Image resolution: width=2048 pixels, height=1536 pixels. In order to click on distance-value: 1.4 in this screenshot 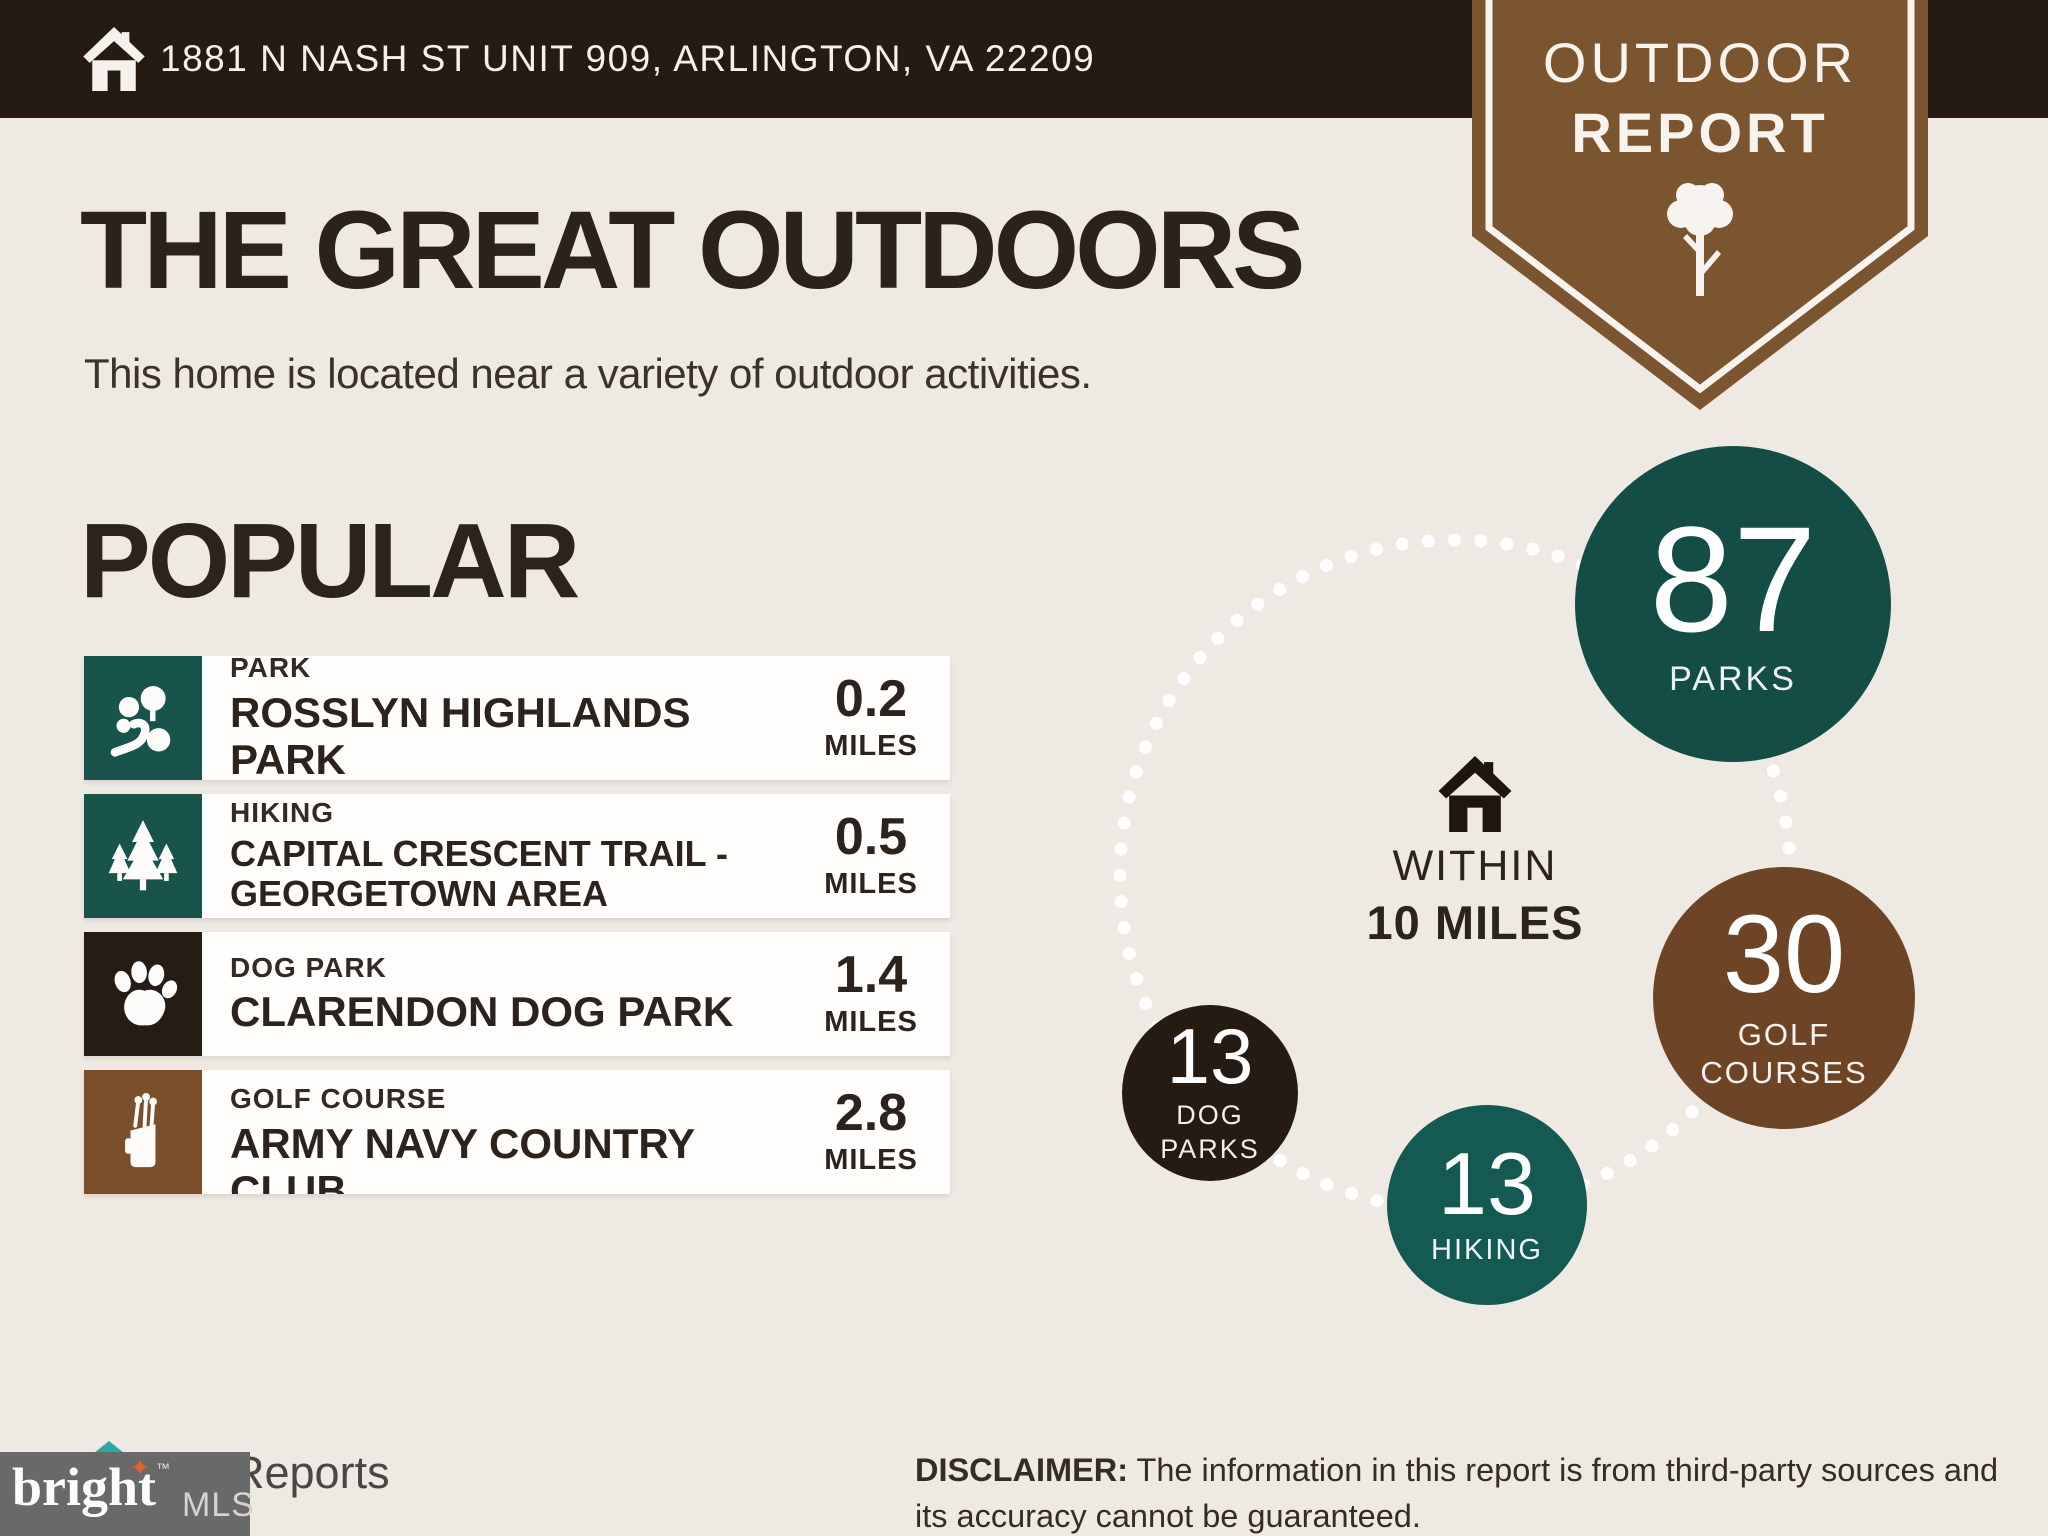, I will do `click(871, 974)`.